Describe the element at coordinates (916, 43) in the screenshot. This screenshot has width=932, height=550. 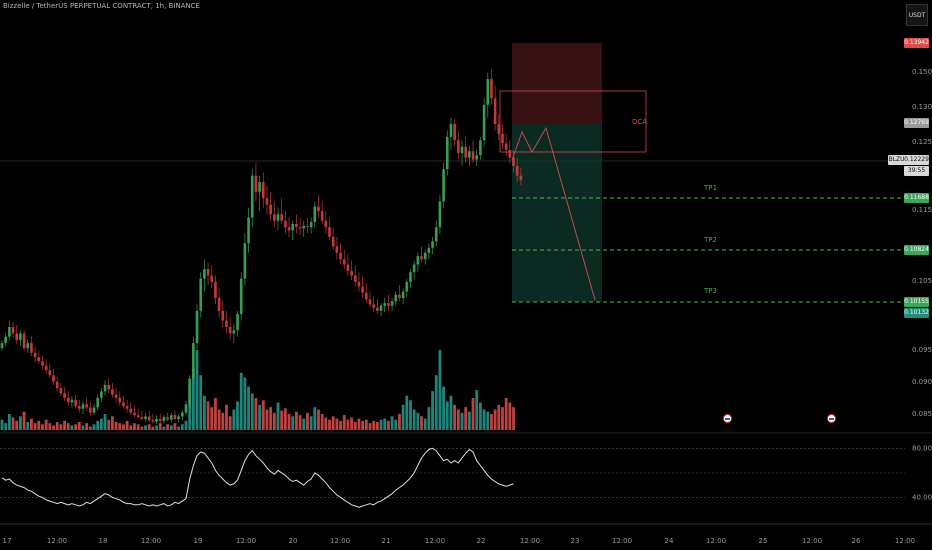
I see `stop-price-badge: 0.13942` at that location.